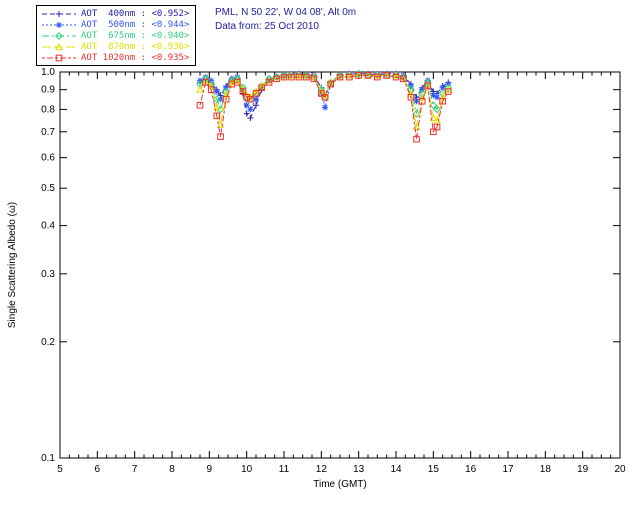  Describe the element at coordinates (48, 188) in the screenshot. I see `y-tick-label: 0.5` at that location.